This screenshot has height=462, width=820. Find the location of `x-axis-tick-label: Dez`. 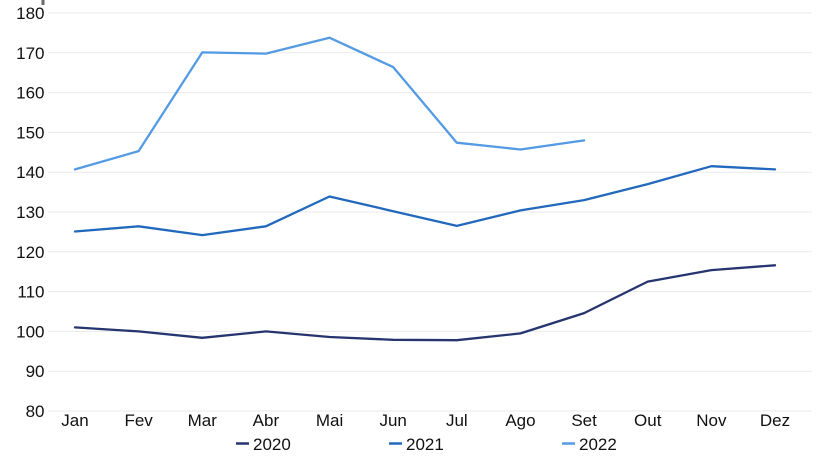

x-axis-tick-label: Dez is located at coordinates (775, 420).